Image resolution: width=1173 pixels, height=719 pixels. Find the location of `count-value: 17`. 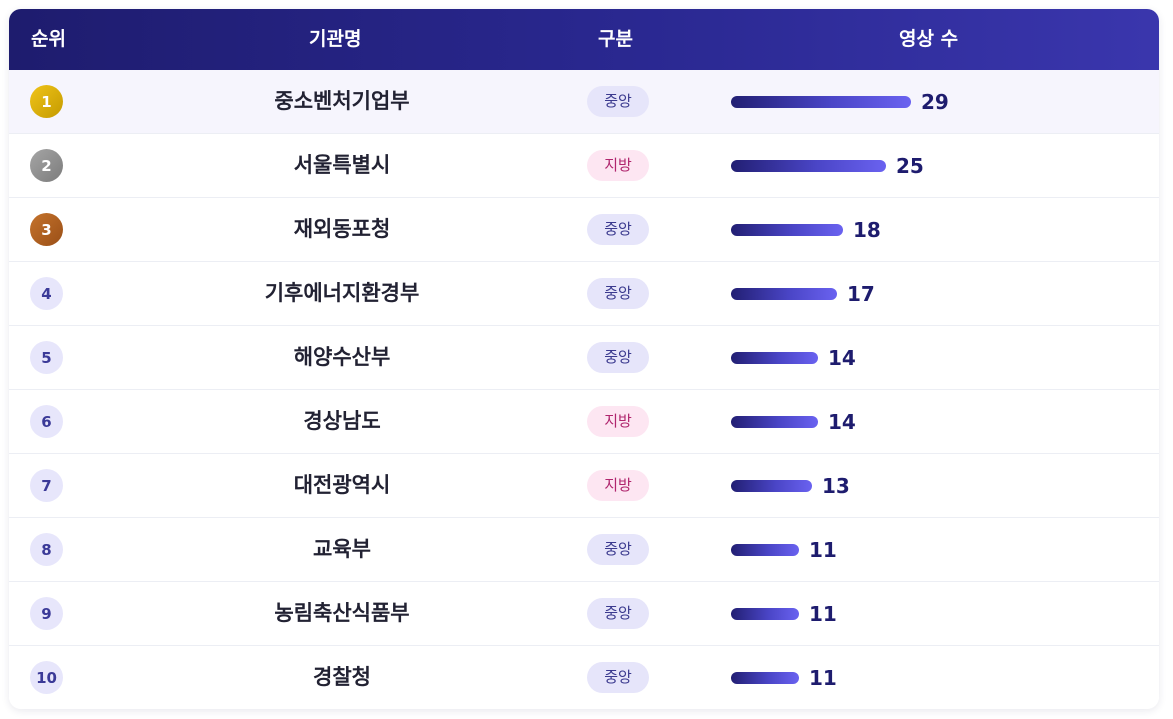

count-value: 17 is located at coordinates (861, 293).